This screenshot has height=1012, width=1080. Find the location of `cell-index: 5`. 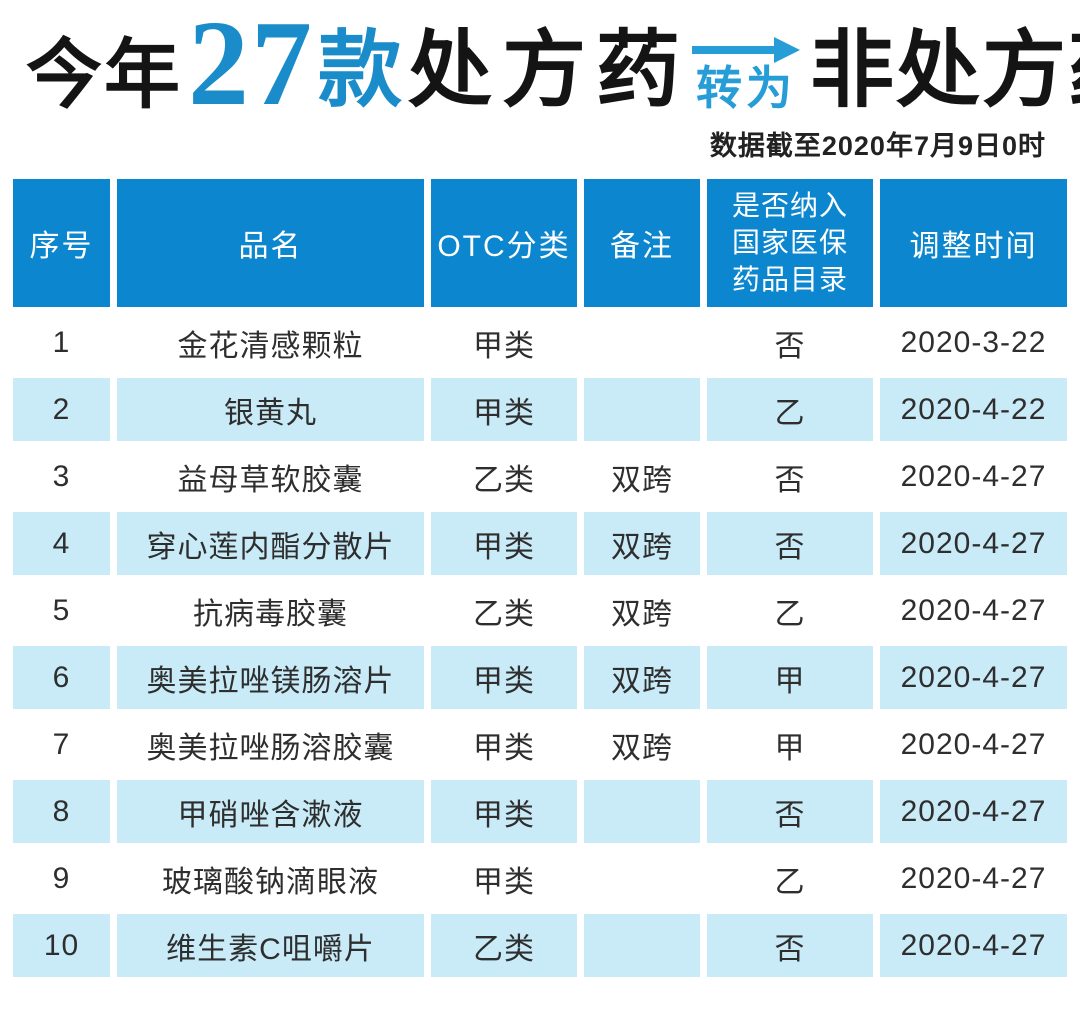

cell-index: 5 is located at coordinates (61, 610).